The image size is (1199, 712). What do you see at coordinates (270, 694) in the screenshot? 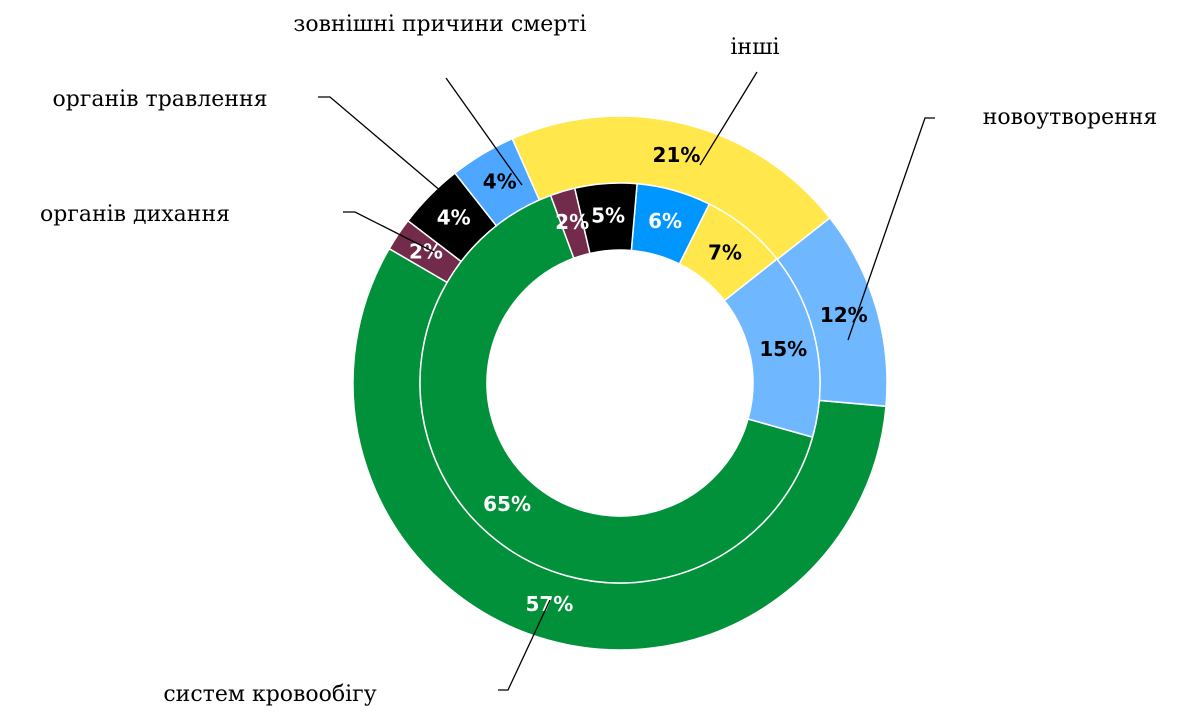
I see `category-label: систем кровообігу` at bounding box center [270, 694].